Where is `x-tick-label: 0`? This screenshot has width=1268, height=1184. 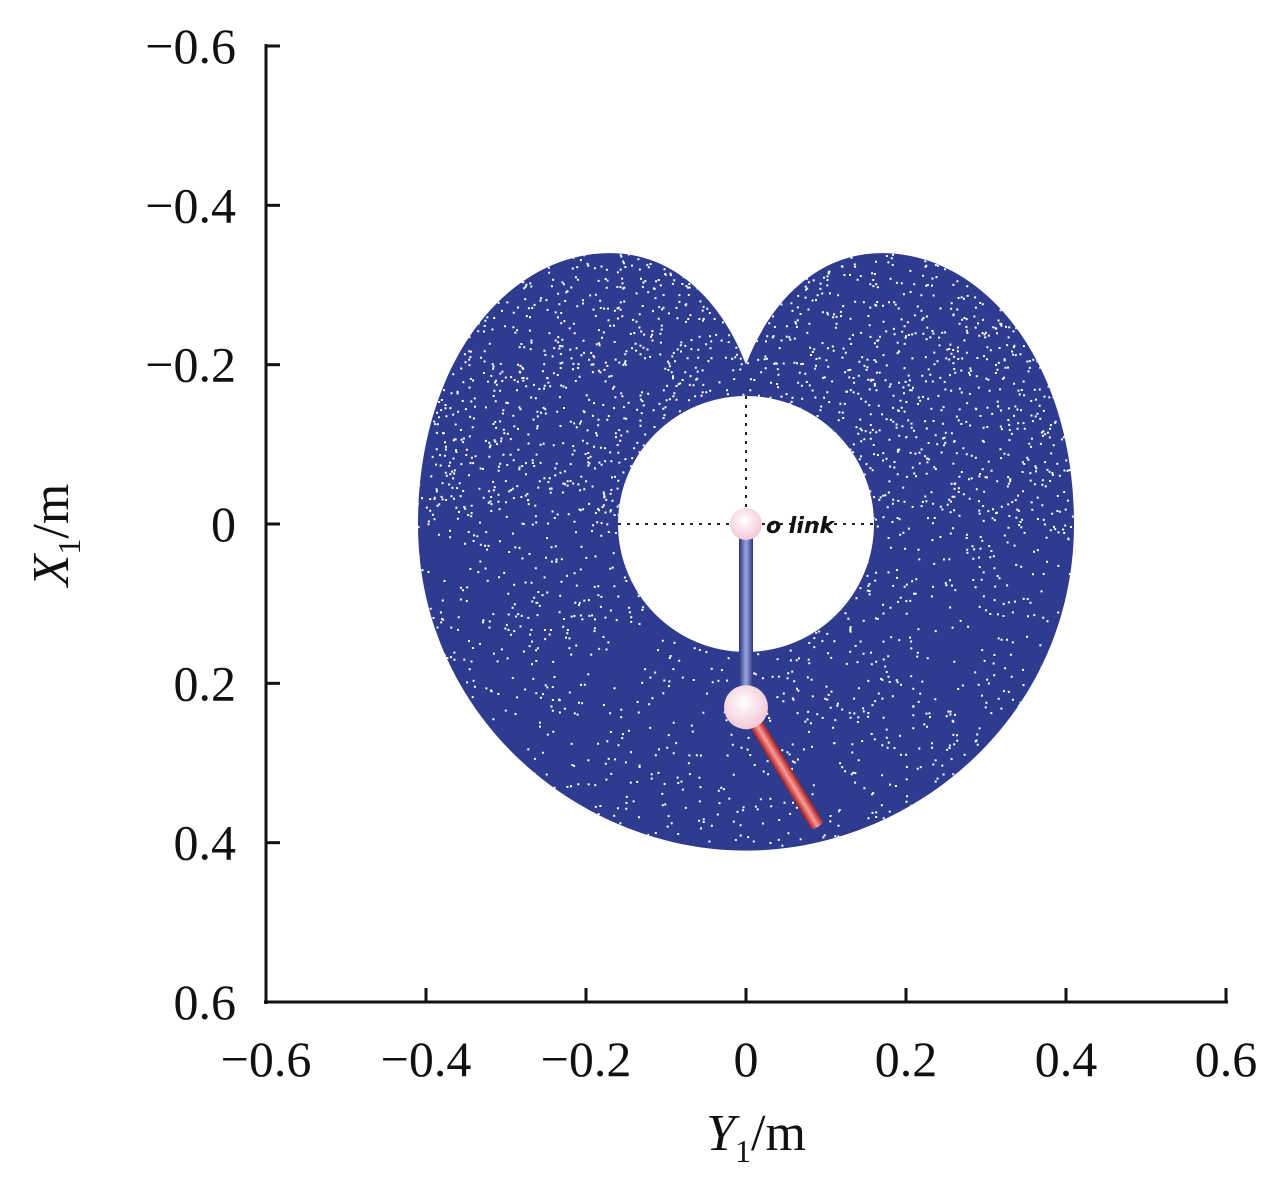
x-tick-label: 0 is located at coordinates (746, 1059).